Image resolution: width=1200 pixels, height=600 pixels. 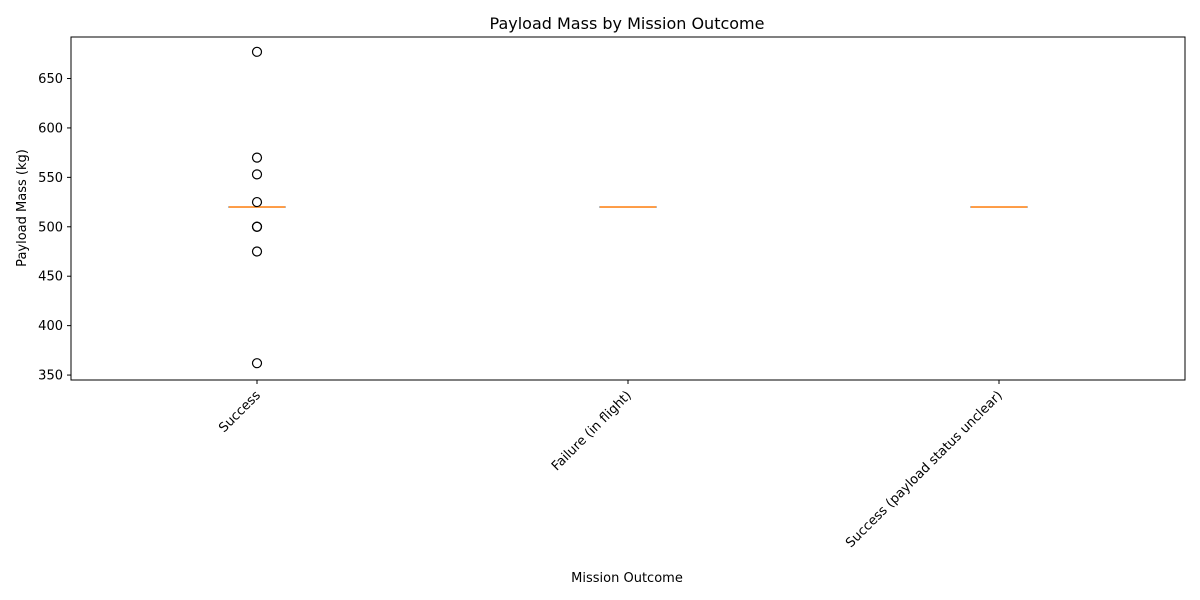 What do you see at coordinates (240, 412) in the screenshot?
I see `x-tick-label: Success` at bounding box center [240, 412].